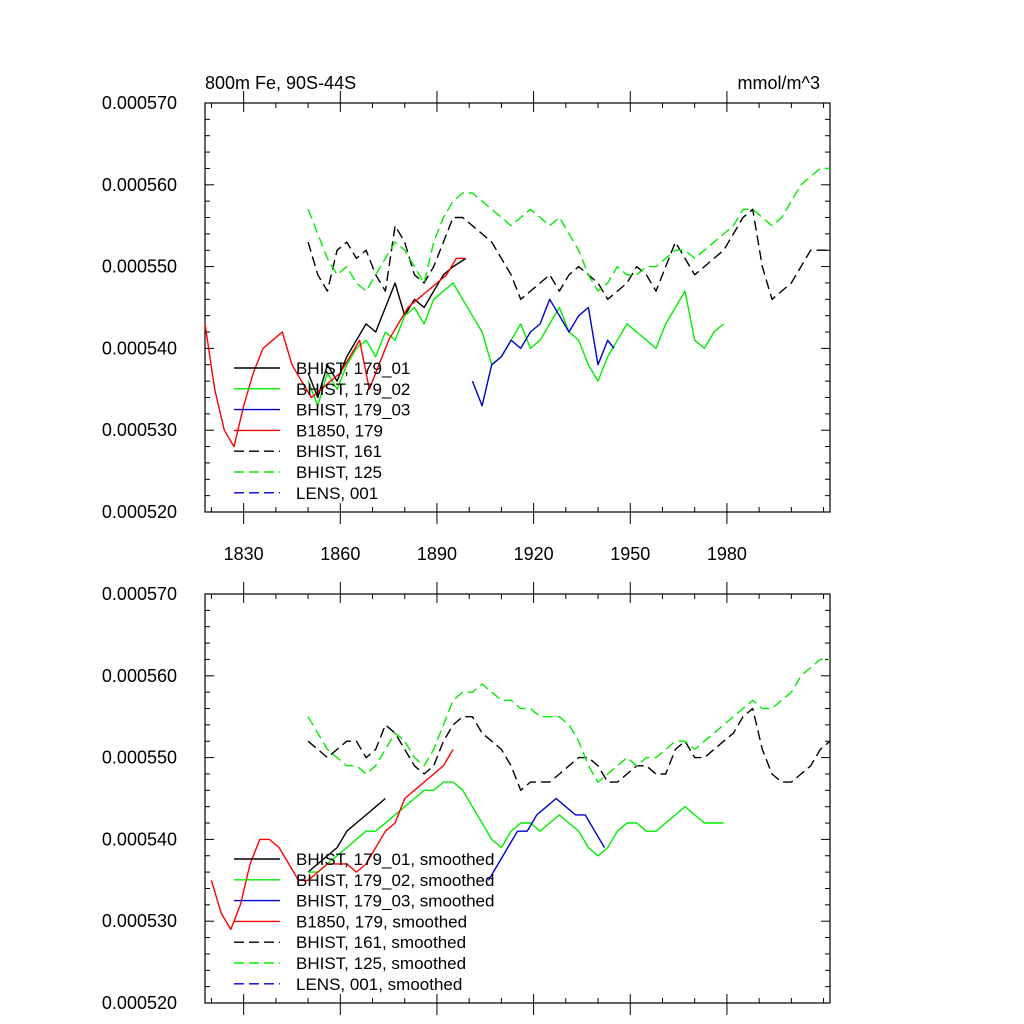 This screenshot has height=1024, width=1024. Describe the element at coordinates (340, 554) in the screenshot. I see `x-tick-label: 1860` at that location.